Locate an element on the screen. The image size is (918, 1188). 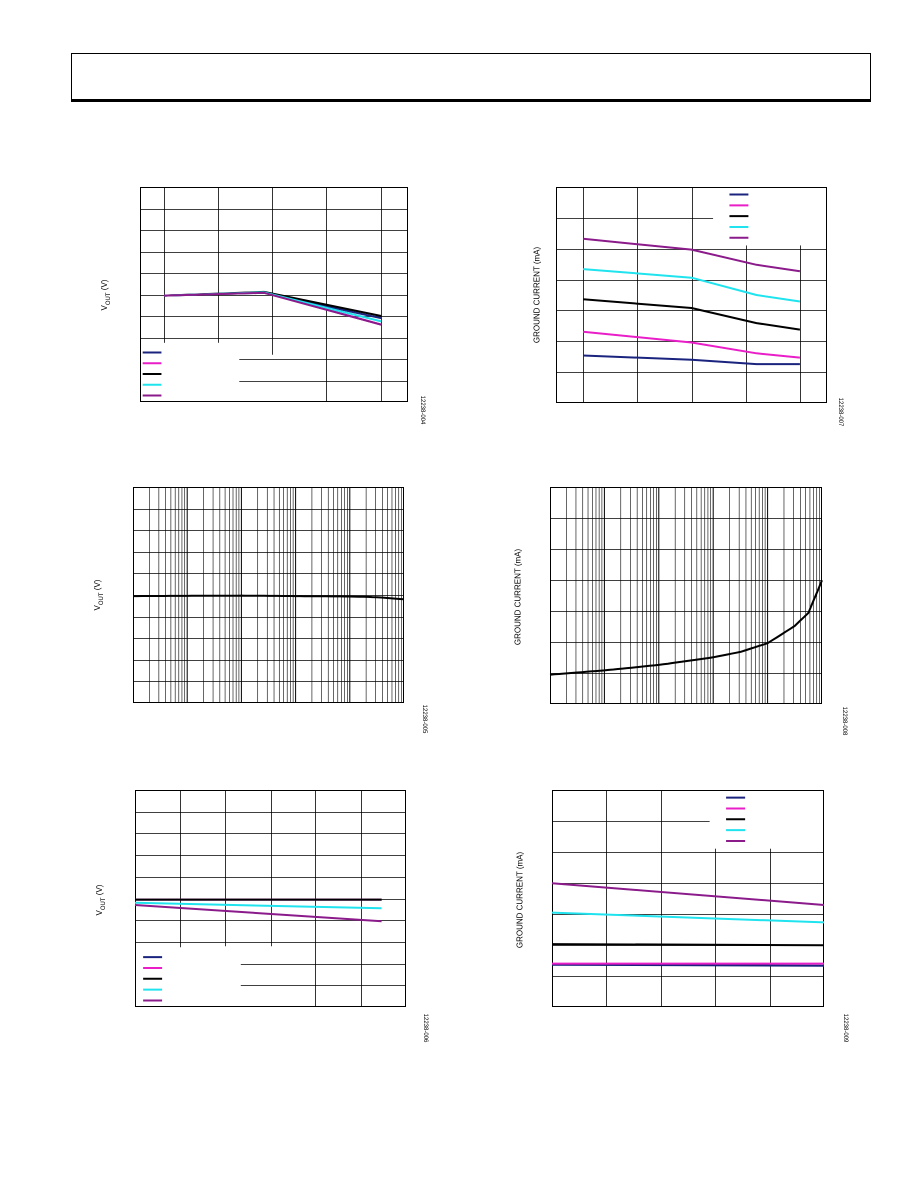
chart-1-plot is located at coordinates (274, 294).